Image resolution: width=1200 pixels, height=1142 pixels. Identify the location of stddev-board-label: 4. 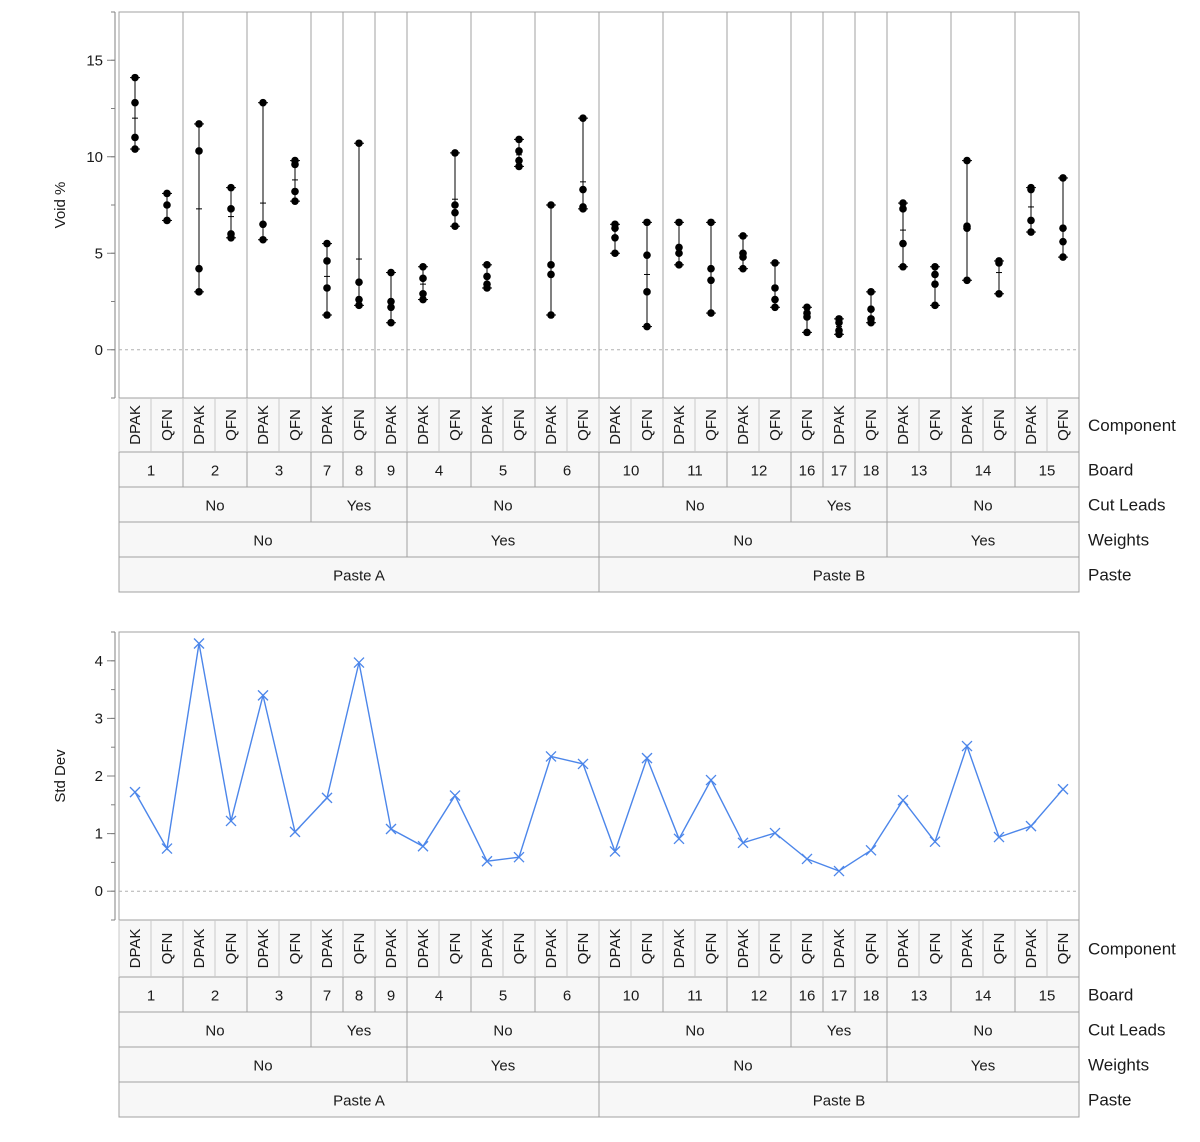
(439, 996).